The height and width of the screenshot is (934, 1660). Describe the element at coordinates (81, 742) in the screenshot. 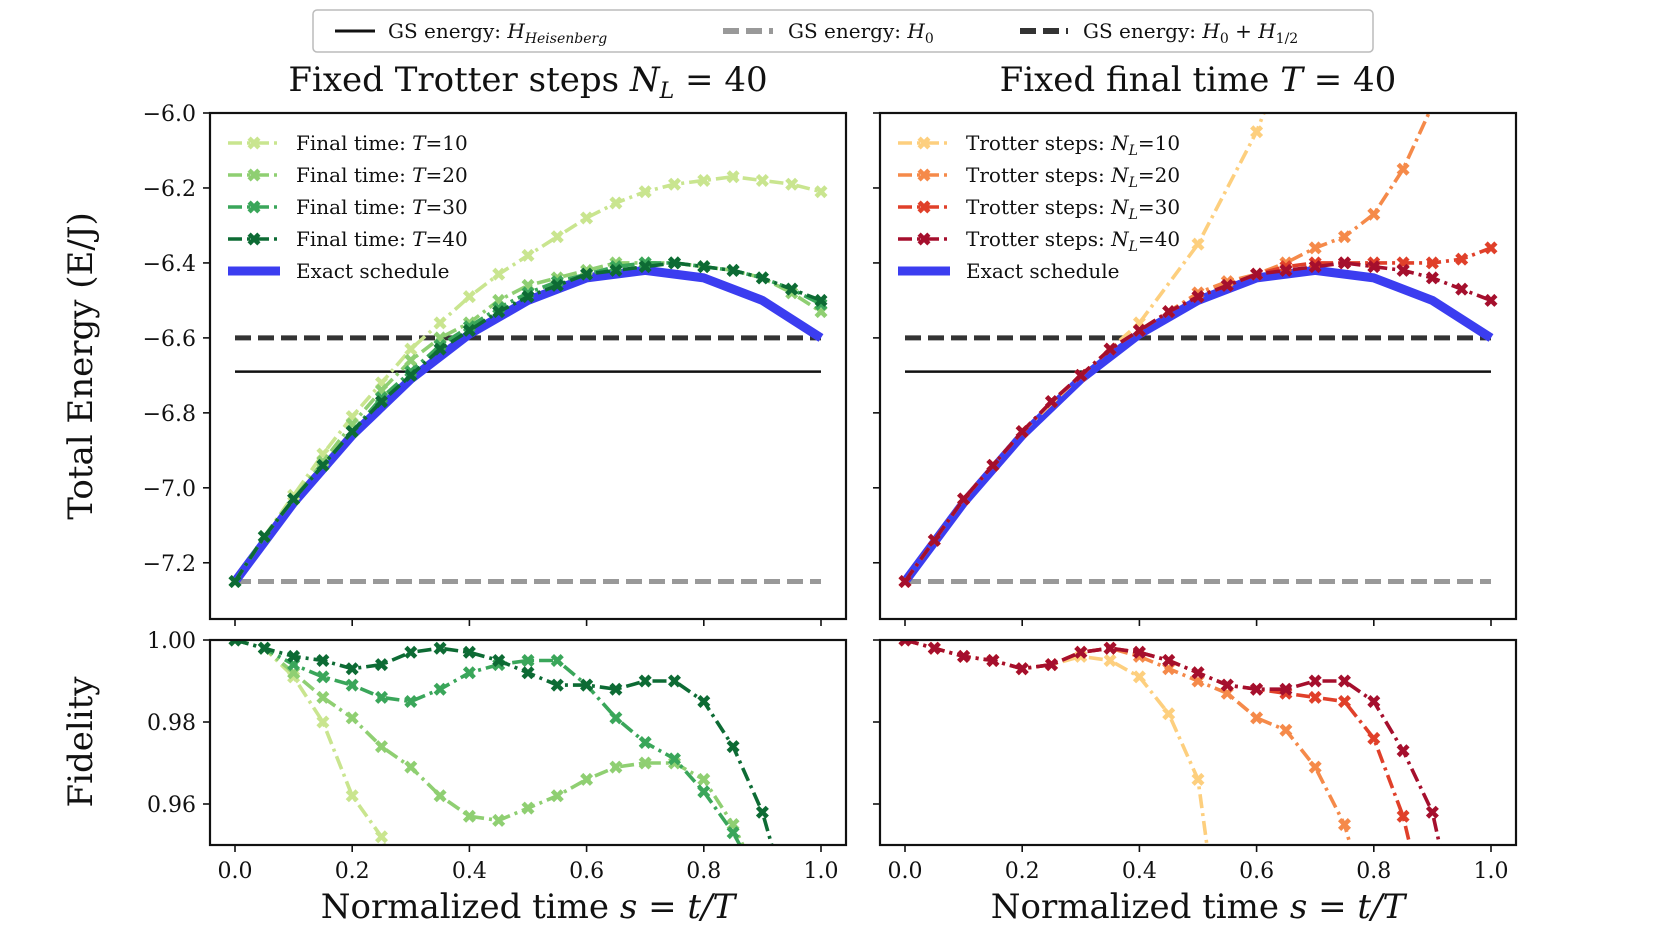

I see `fidelity-y-label: Fidelity` at that location.